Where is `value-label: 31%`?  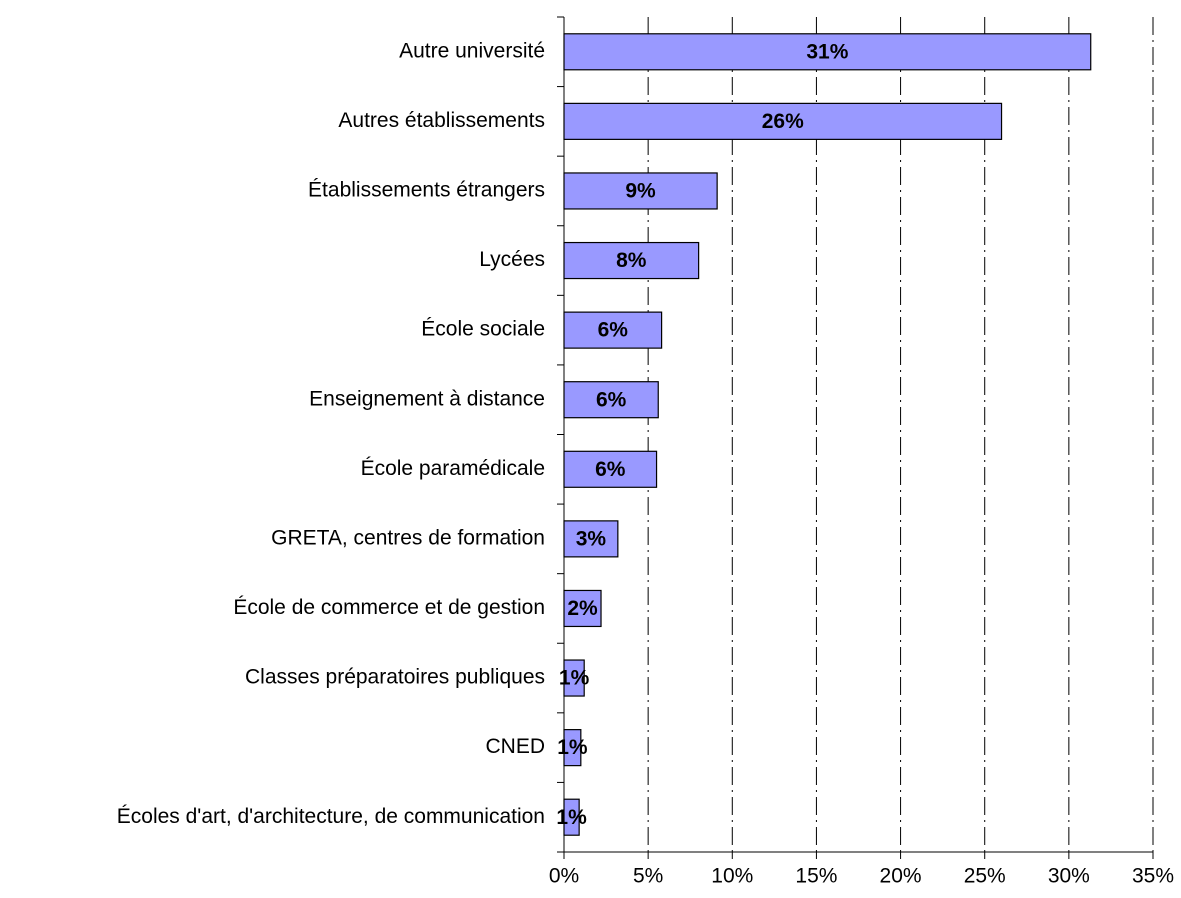 value-label: 31% is located at coordinates (827, 51).